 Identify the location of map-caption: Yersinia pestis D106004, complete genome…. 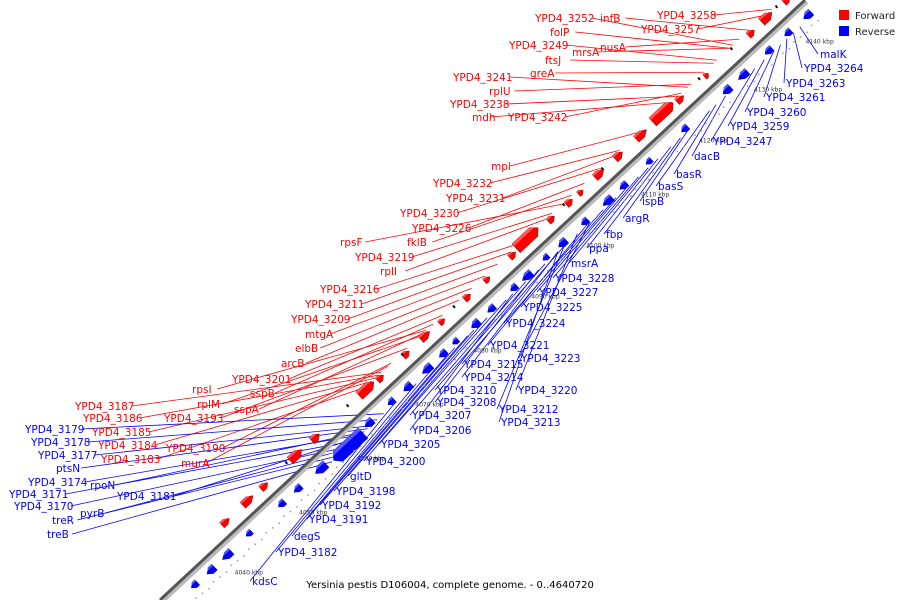
(449, 585).